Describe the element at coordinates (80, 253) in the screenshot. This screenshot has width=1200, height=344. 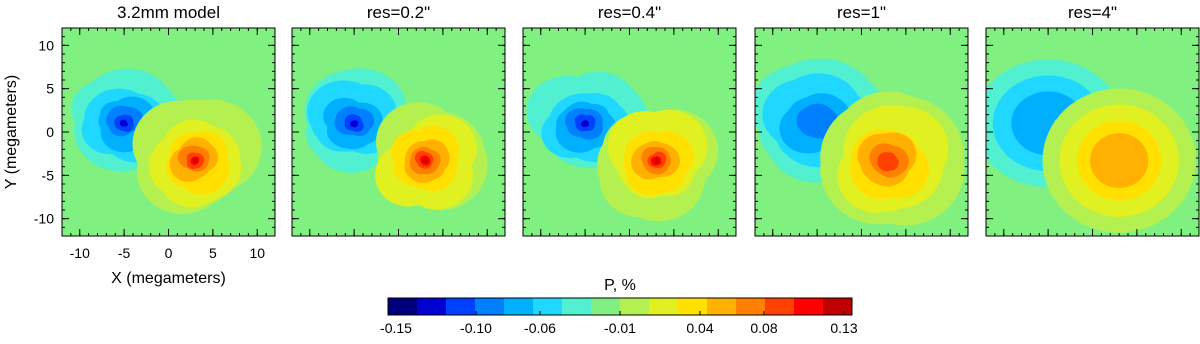
I see `x-tick-label: -10` at that location.